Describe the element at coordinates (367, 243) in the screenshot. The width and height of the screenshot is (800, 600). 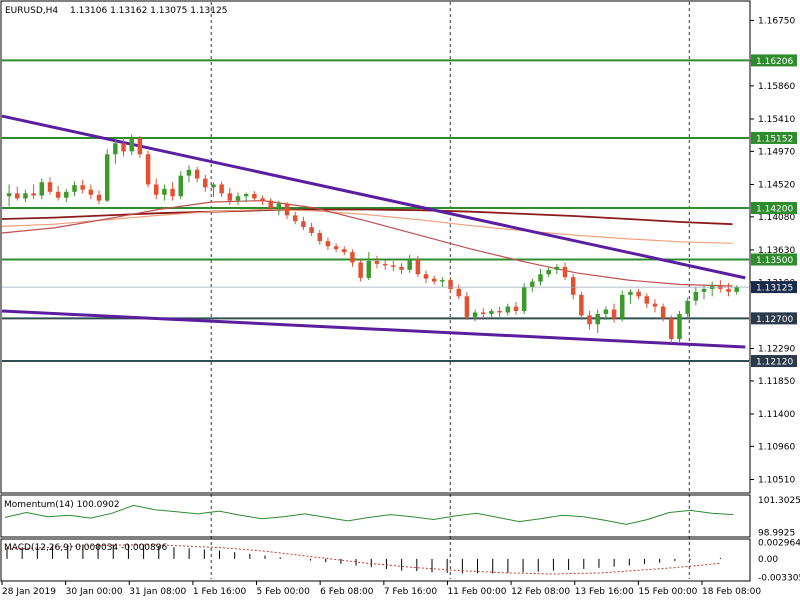
I see `moving-averages` at that location.